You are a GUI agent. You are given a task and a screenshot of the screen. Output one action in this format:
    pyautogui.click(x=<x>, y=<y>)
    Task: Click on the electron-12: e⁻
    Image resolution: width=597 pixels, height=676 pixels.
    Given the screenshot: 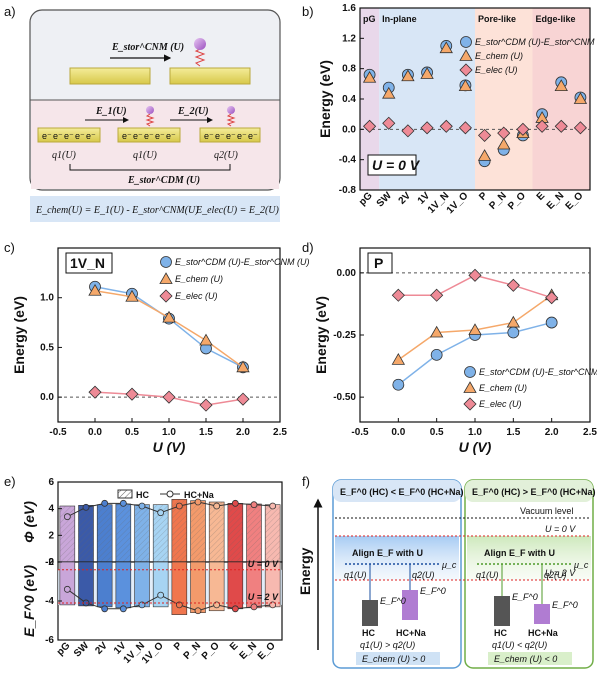 What is the action you would take?
    pyautogui.click(x=231, y=136)
    